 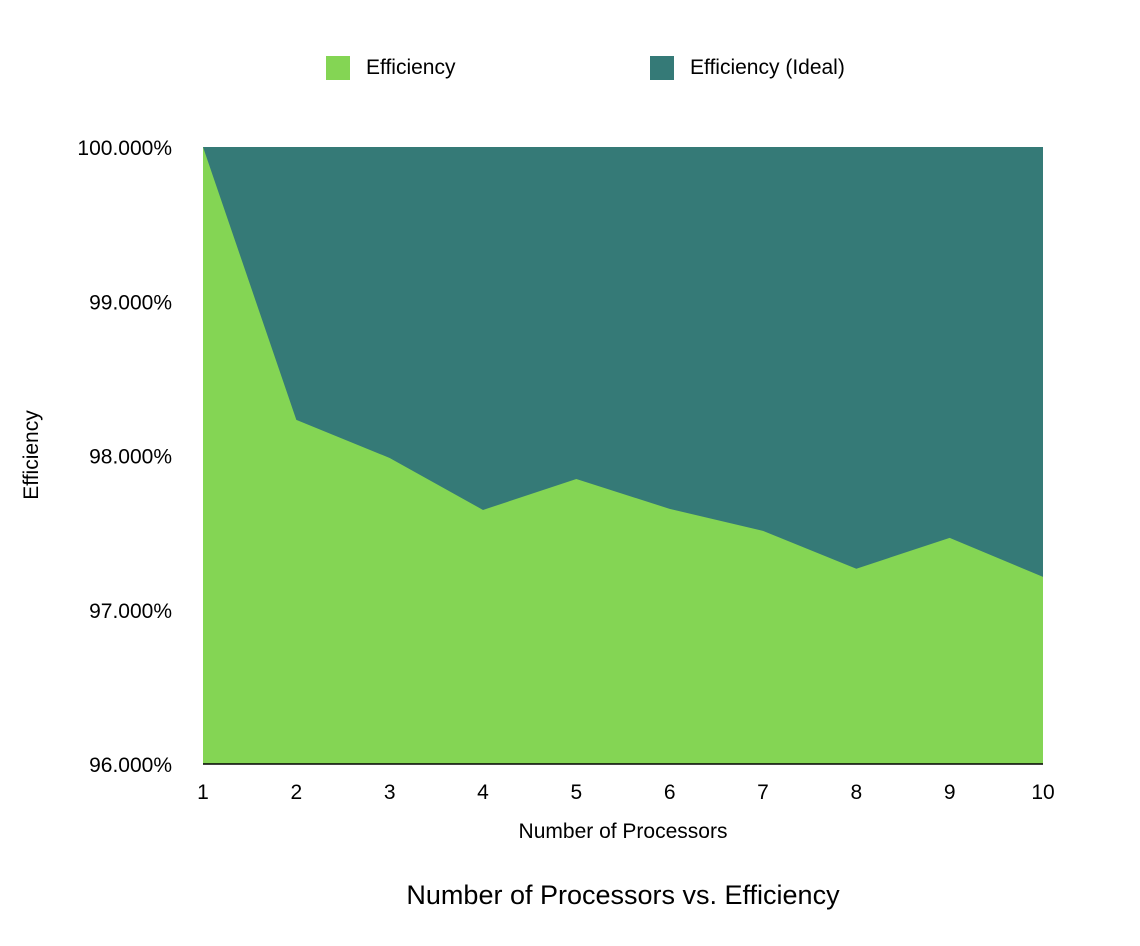 I want to click on y-tick-label: 98.000%, so click(x=130, y=457).